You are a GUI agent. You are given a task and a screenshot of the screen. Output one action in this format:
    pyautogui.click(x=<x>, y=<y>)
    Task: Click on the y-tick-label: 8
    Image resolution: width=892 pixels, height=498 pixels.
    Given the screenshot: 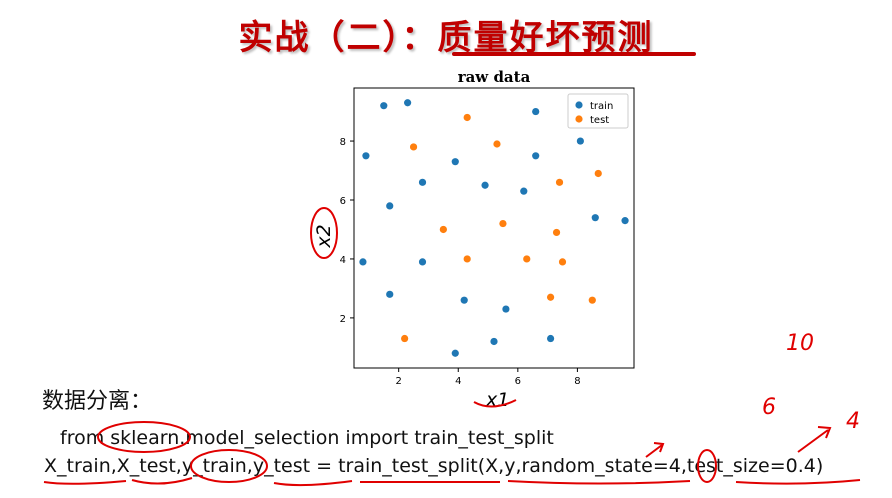 What is the action you would take?
    pyautogui.click(x=343, y=142)
    